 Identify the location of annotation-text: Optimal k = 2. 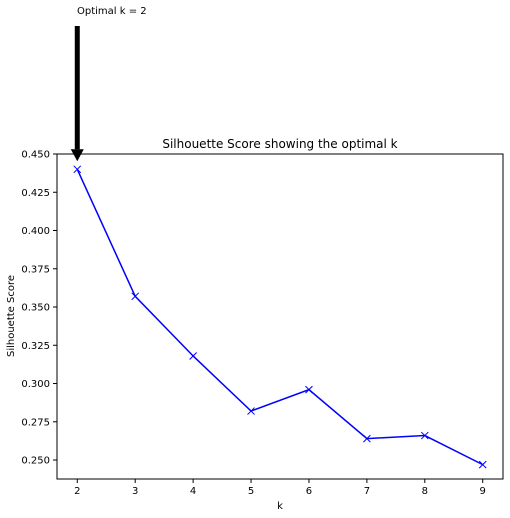
(112, 11).